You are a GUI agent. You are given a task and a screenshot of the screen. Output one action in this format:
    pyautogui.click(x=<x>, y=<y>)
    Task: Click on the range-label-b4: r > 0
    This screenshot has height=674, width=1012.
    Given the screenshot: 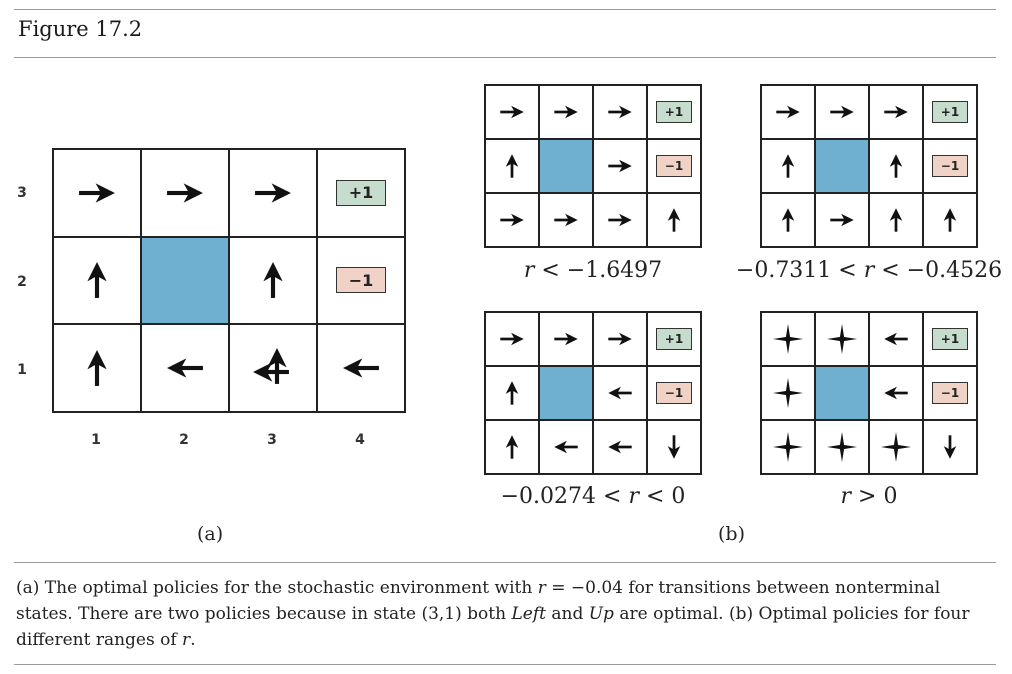 What is the action you would take?
    pyautogui.click(x=869, y=496)
    